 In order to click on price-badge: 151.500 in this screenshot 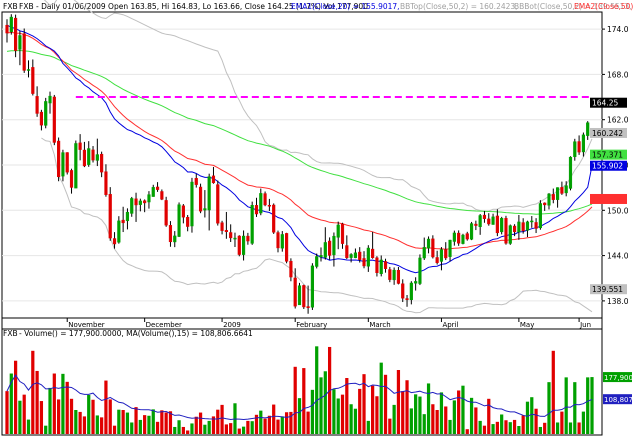, I will do `click(608, 198)`.